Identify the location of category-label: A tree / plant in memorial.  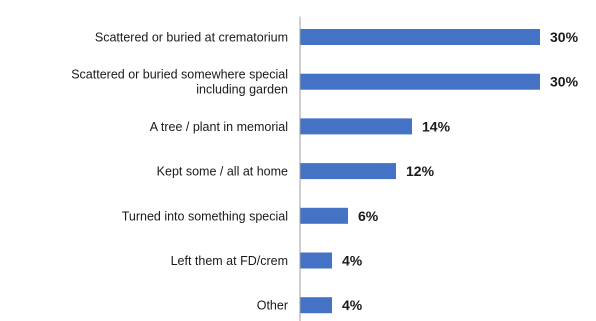
(219, 127).